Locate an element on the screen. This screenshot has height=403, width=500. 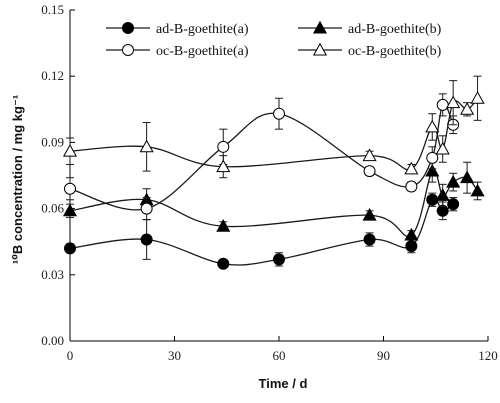
x-tick-label: 30 is located at coordinates (174, 355).